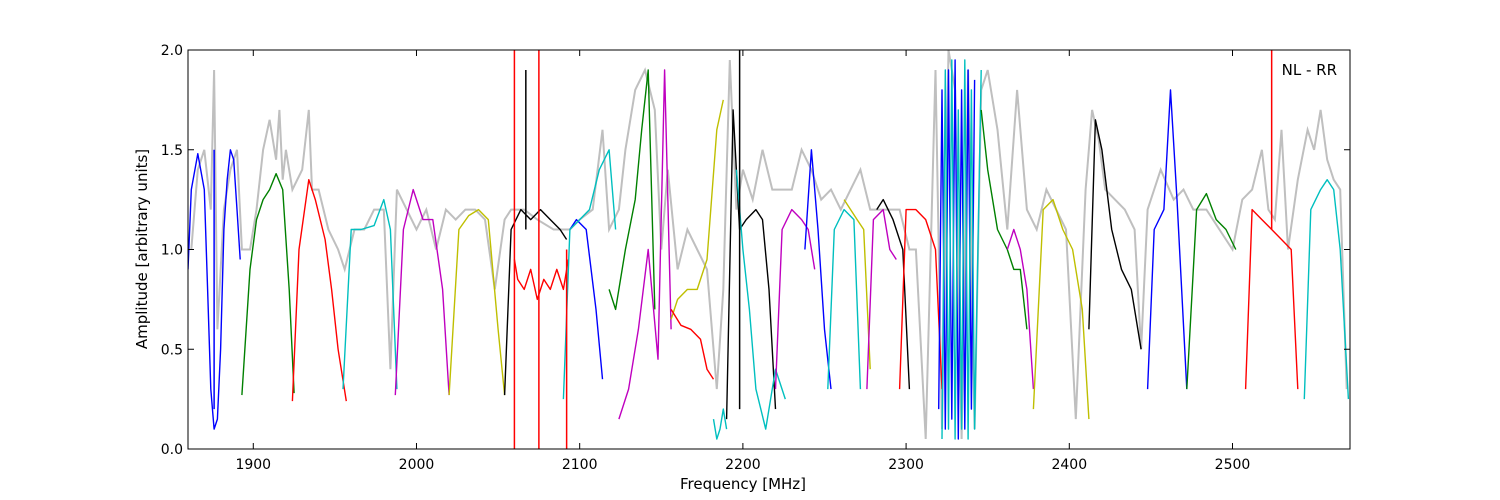 The height and width of the screenshot is (500, 1500). Describe the element at coordinates (743, 465) in the screenshot. I see `x-tick-label: 2200` at that location.